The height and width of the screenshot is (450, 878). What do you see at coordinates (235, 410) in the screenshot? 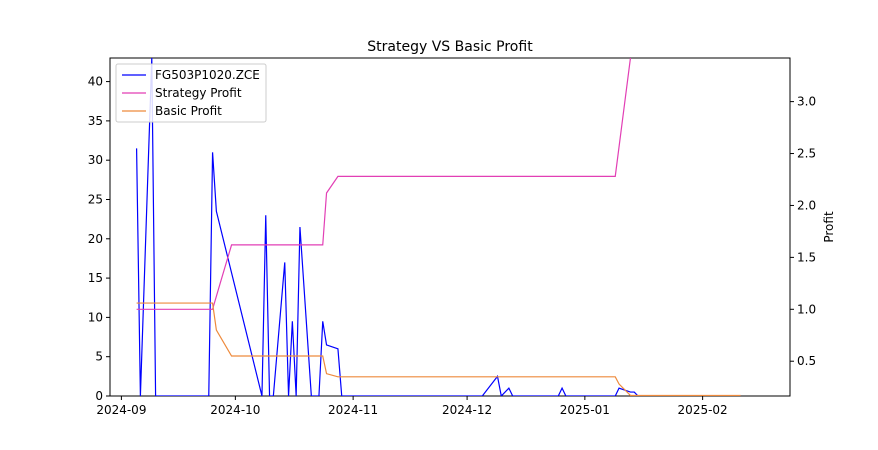
I see `x-tick-label: 2024-10` at bounding box center [235, 410].